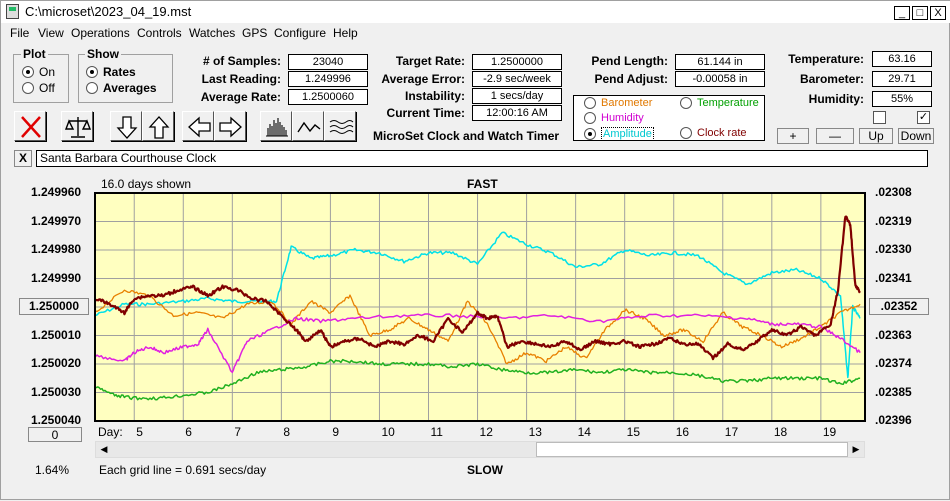 This screenshot has height=501, width=950. Describe the element at coordinates (482, 158) in the screenshot. I see `note-field: Santa Barbara Courthouse Clock` at that location.